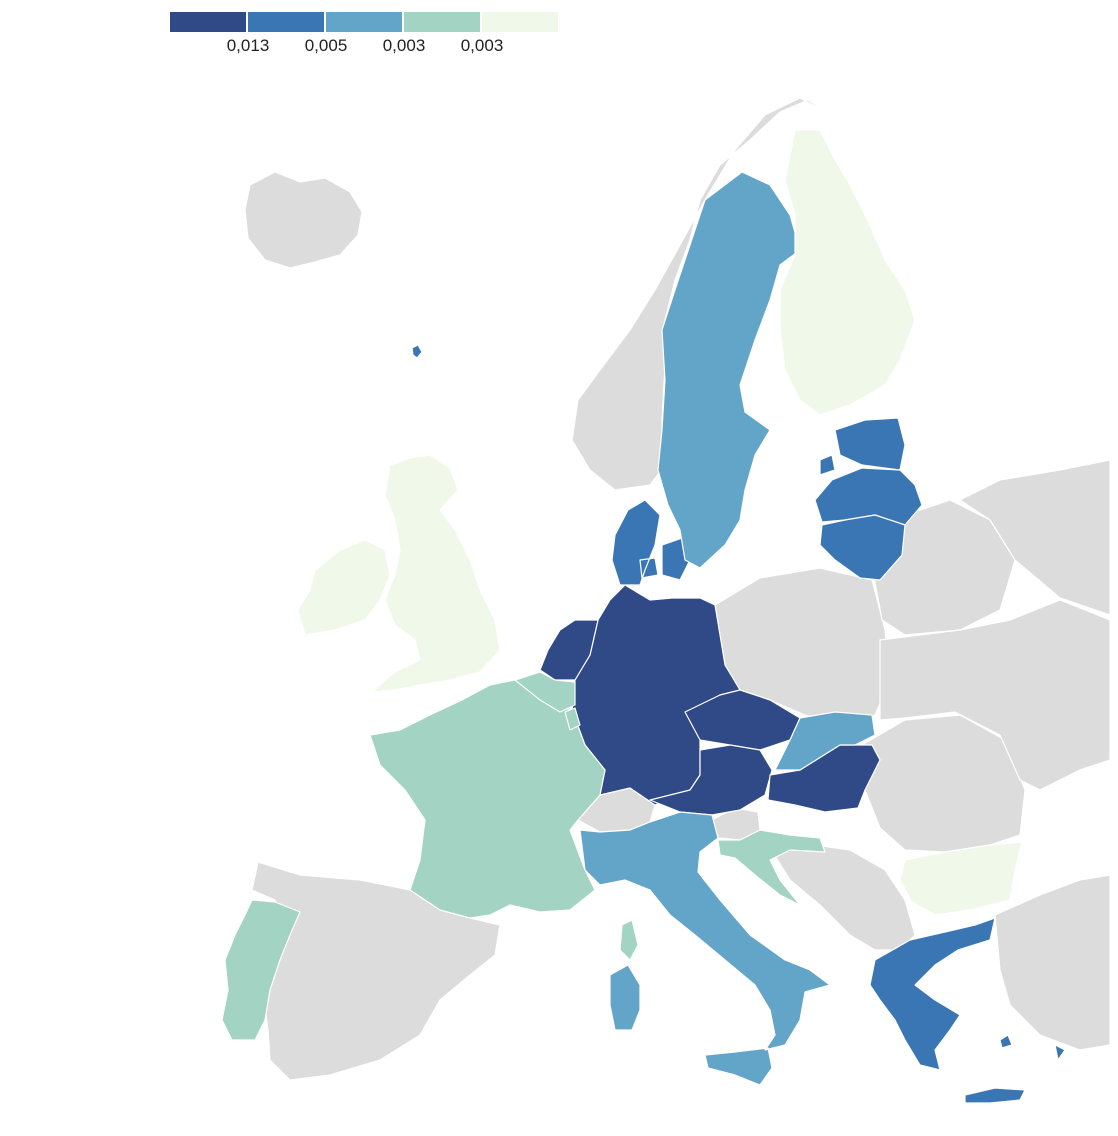  Describe the element at coordinates (569, 650) in the screenshot. I see `country-netherlands` at that location.